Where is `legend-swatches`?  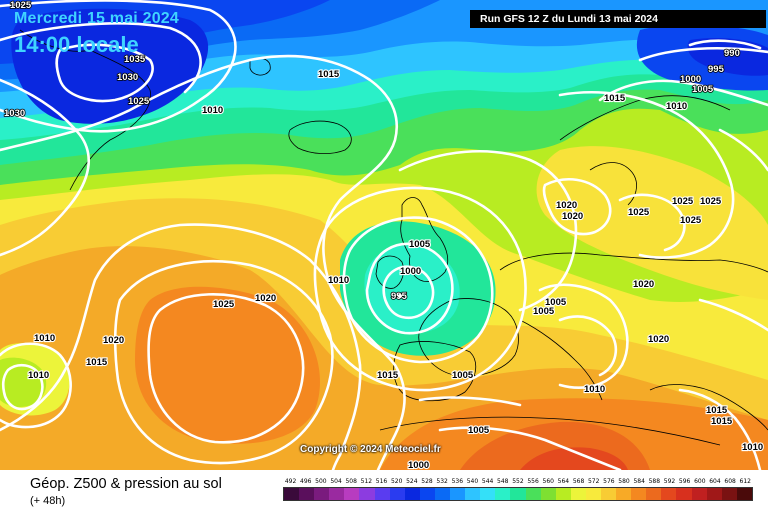 legend-swatches is located at coordinates (518, 494).